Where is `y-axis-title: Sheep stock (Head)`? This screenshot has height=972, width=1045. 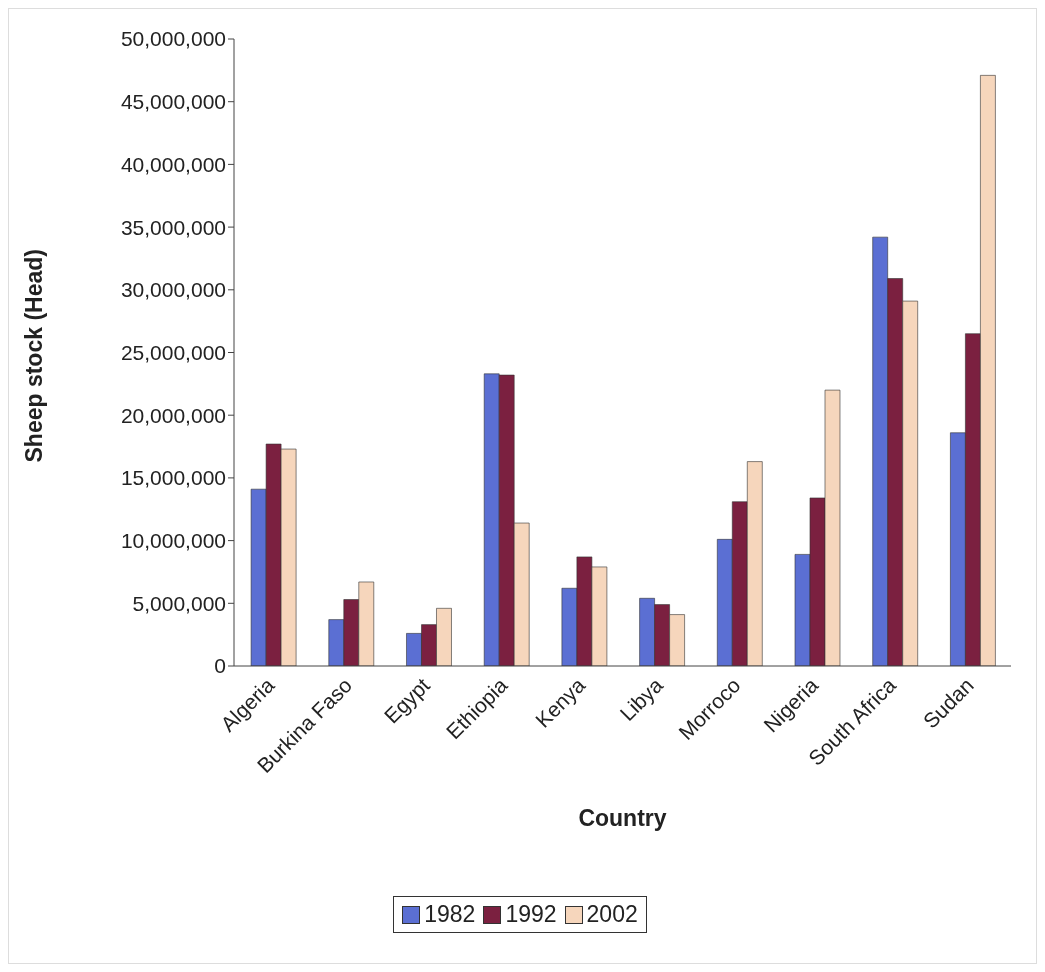
y-axis-title: Sheep stock (Head) is located at coordinates (34, 356).